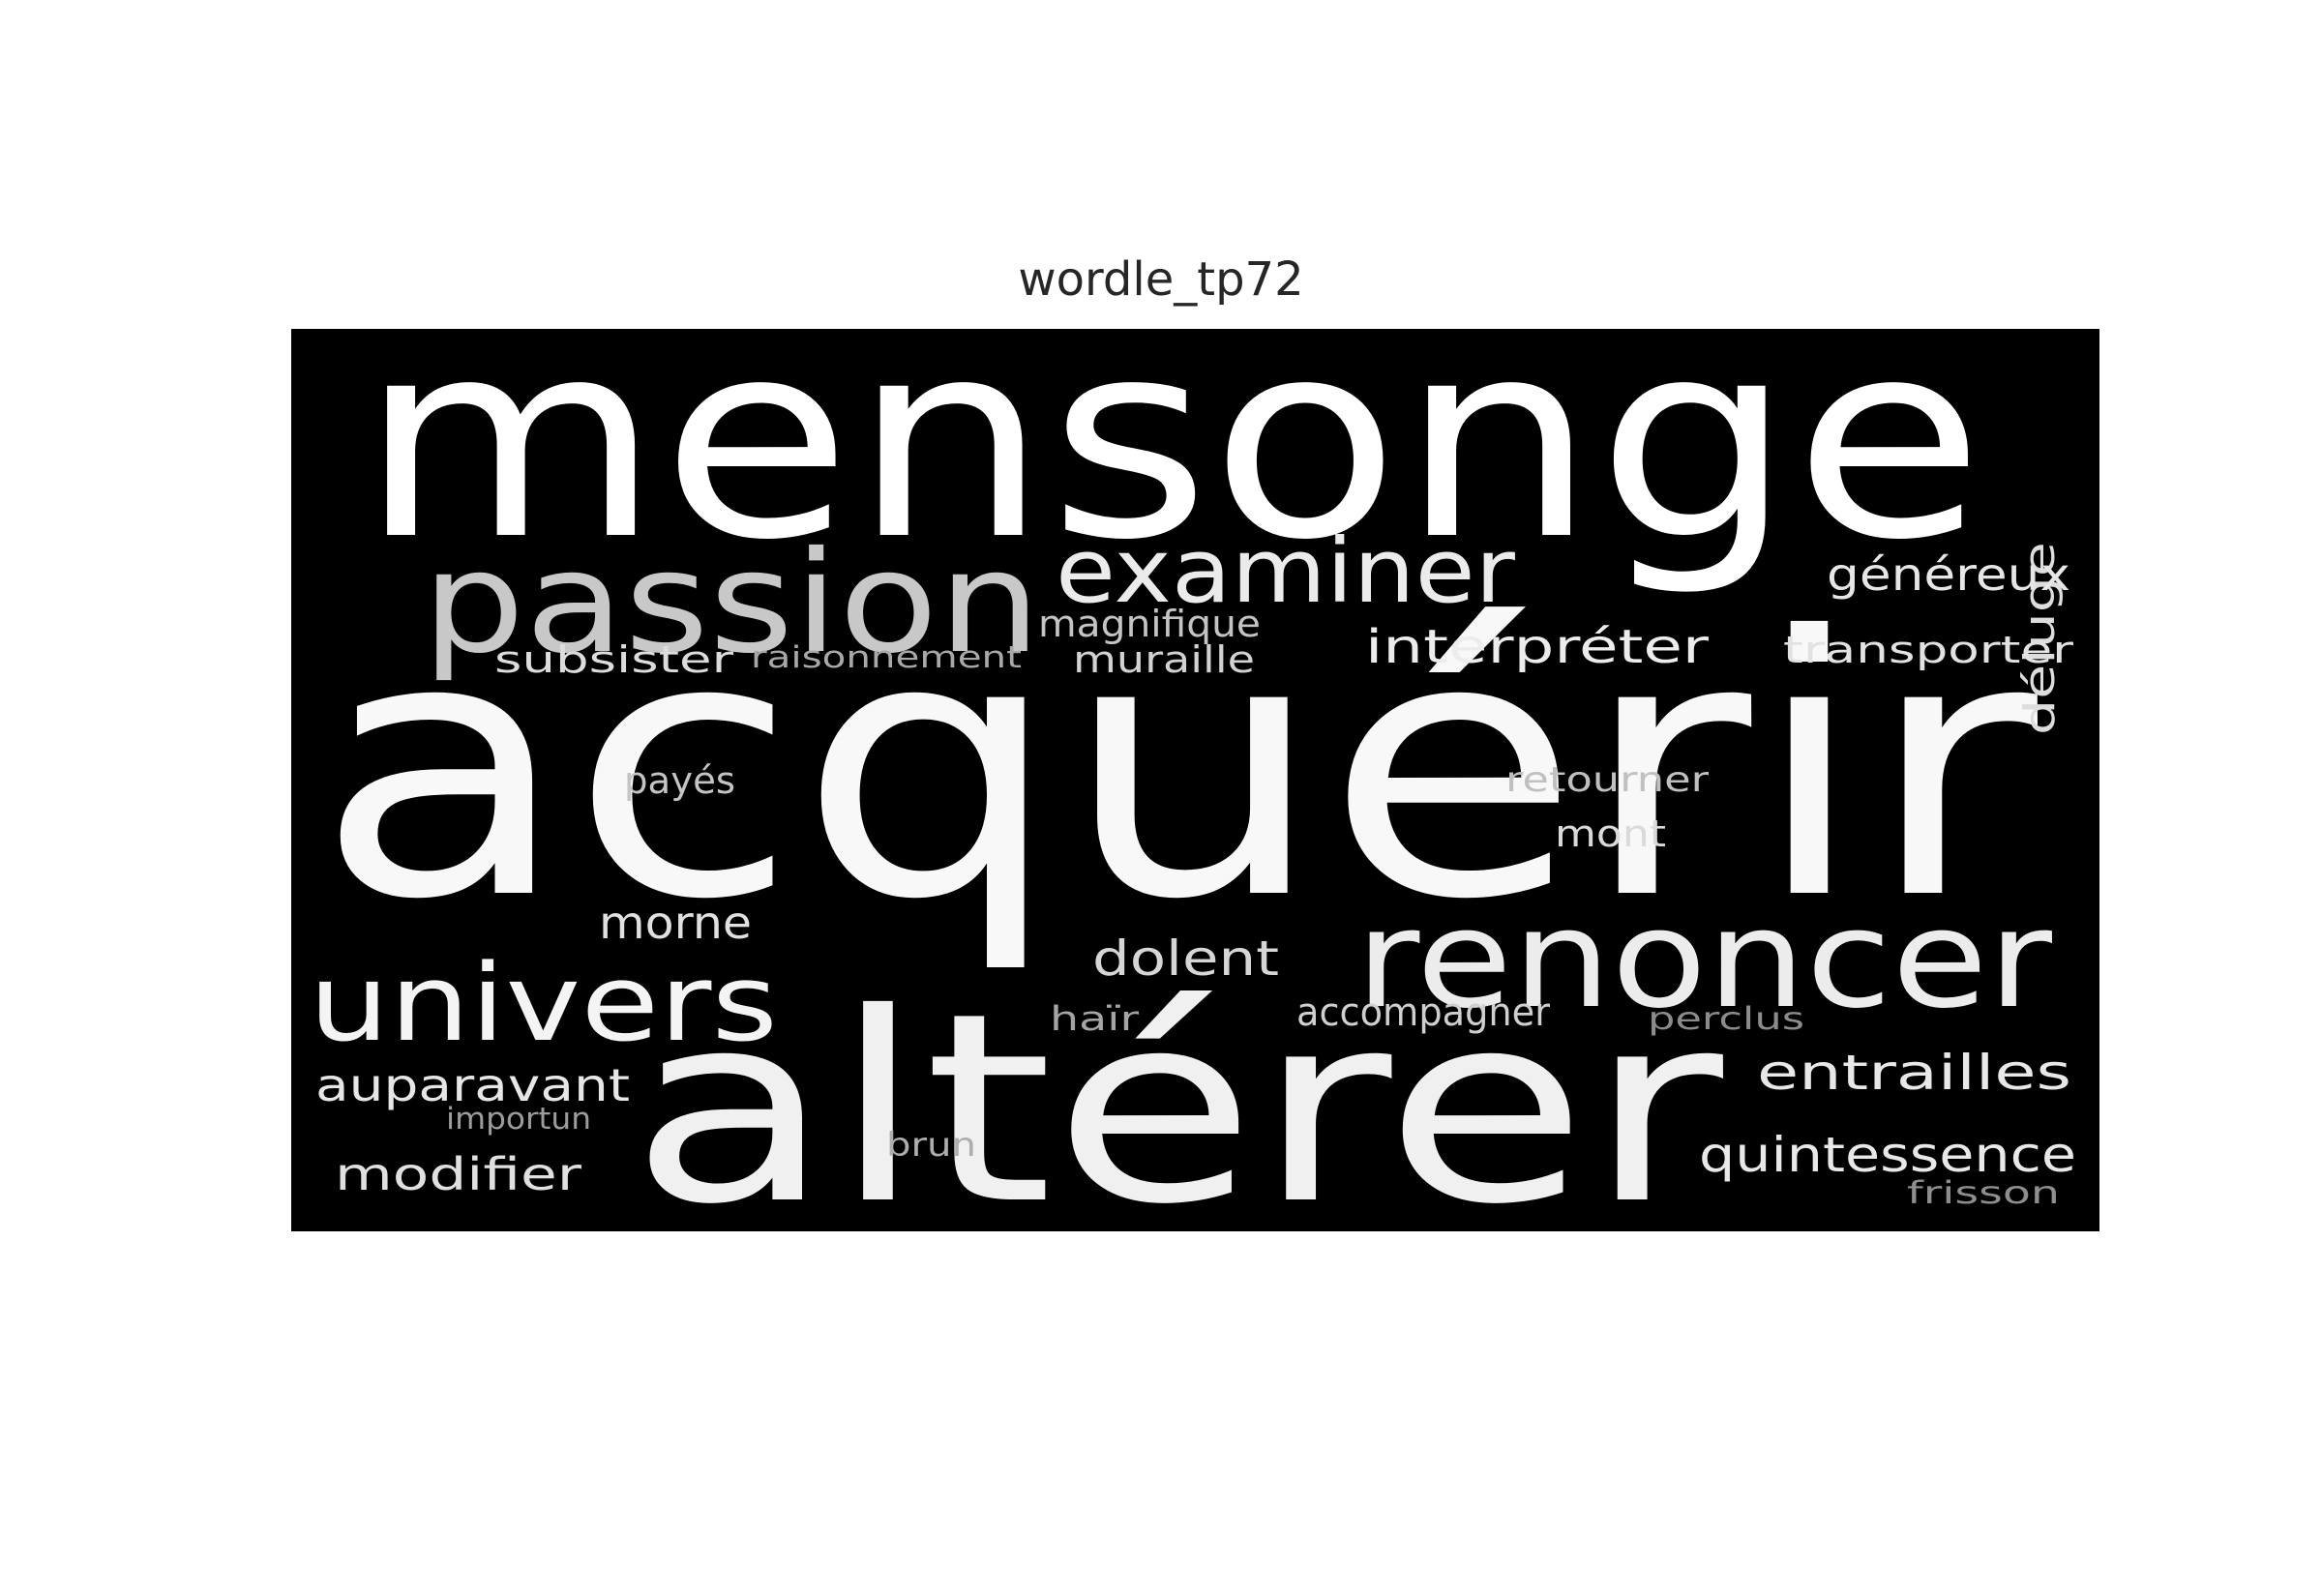 The height and width of the screenshot is (1596, 2322). What do you see at coordinates (1914, 1073) in the screenshot?
I see `cloud-word: entrailles` at bounding box center [1914, 1073].